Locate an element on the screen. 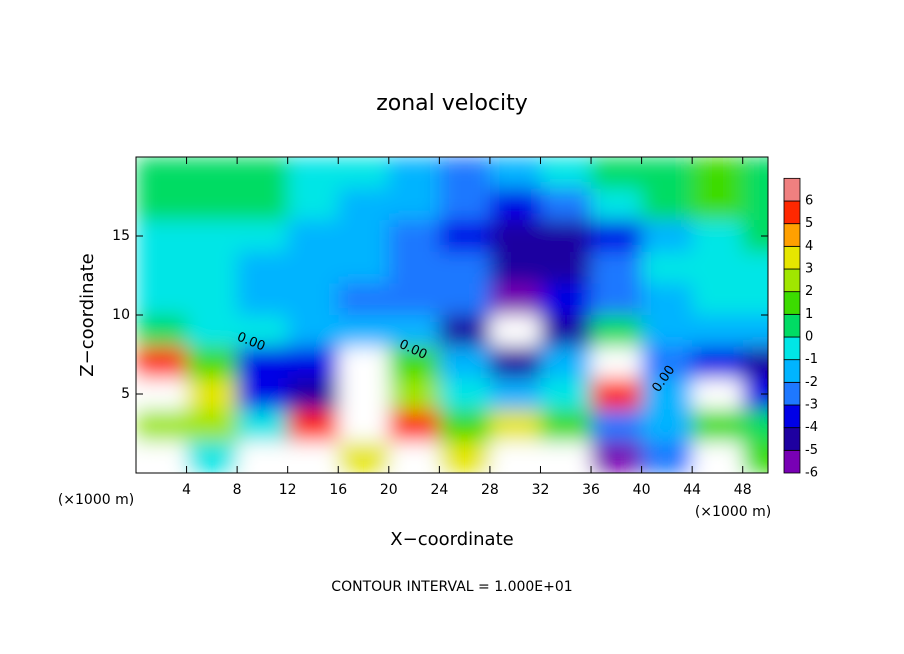 The image size is (904, 654). y-tick-label: 15 is located at coordinates (121, 236).